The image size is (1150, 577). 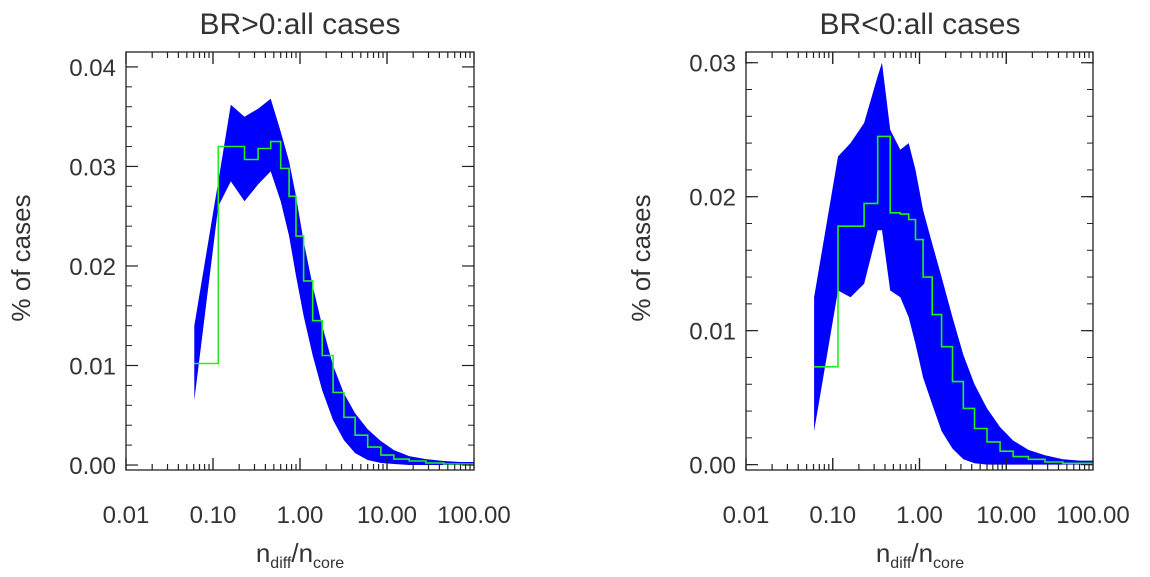 What do you see at coordinates (300, 24) in the screenshot?
I see `chart-title: BR>0:all cases` at bounding box center [300, 24].